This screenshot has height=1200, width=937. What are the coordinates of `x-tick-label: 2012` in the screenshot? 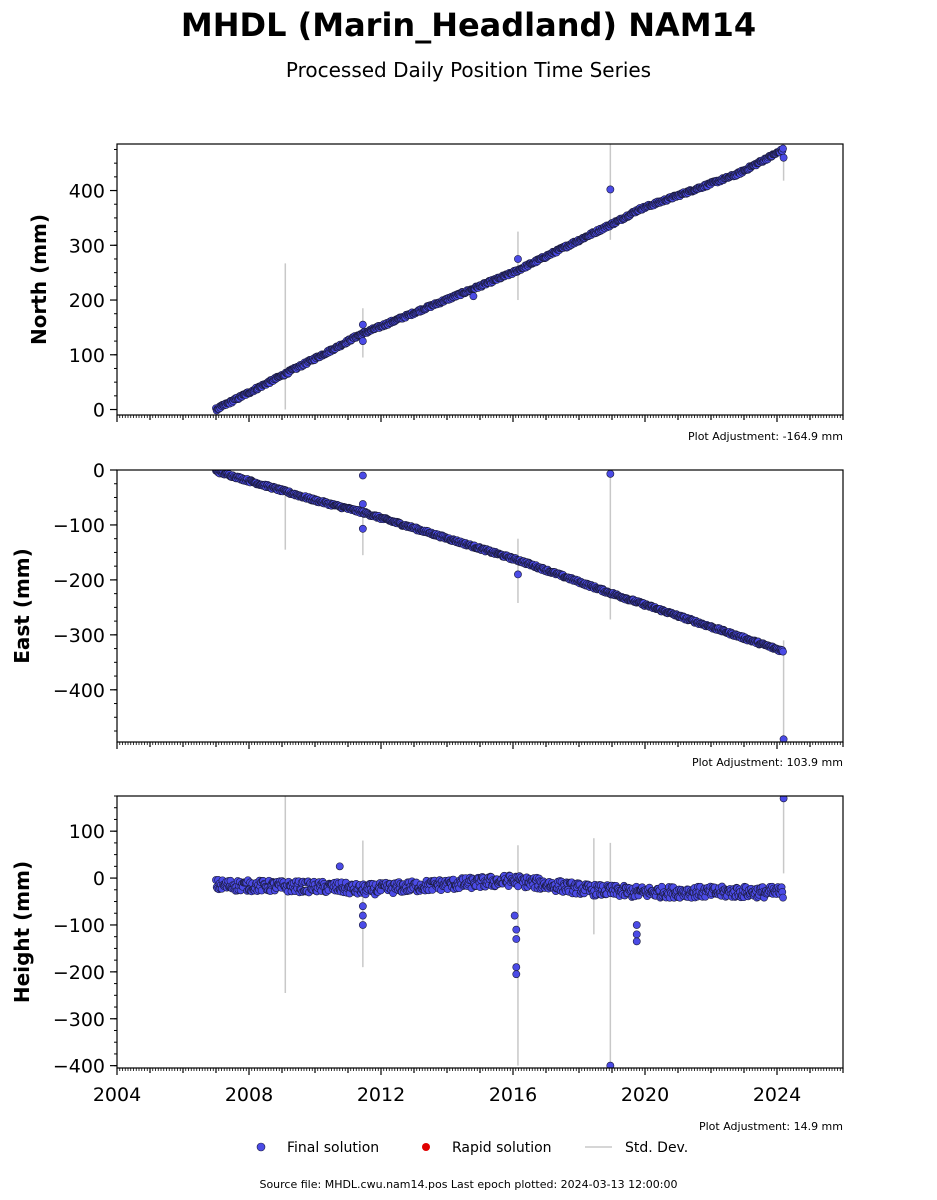 It's located at (381, 1095).